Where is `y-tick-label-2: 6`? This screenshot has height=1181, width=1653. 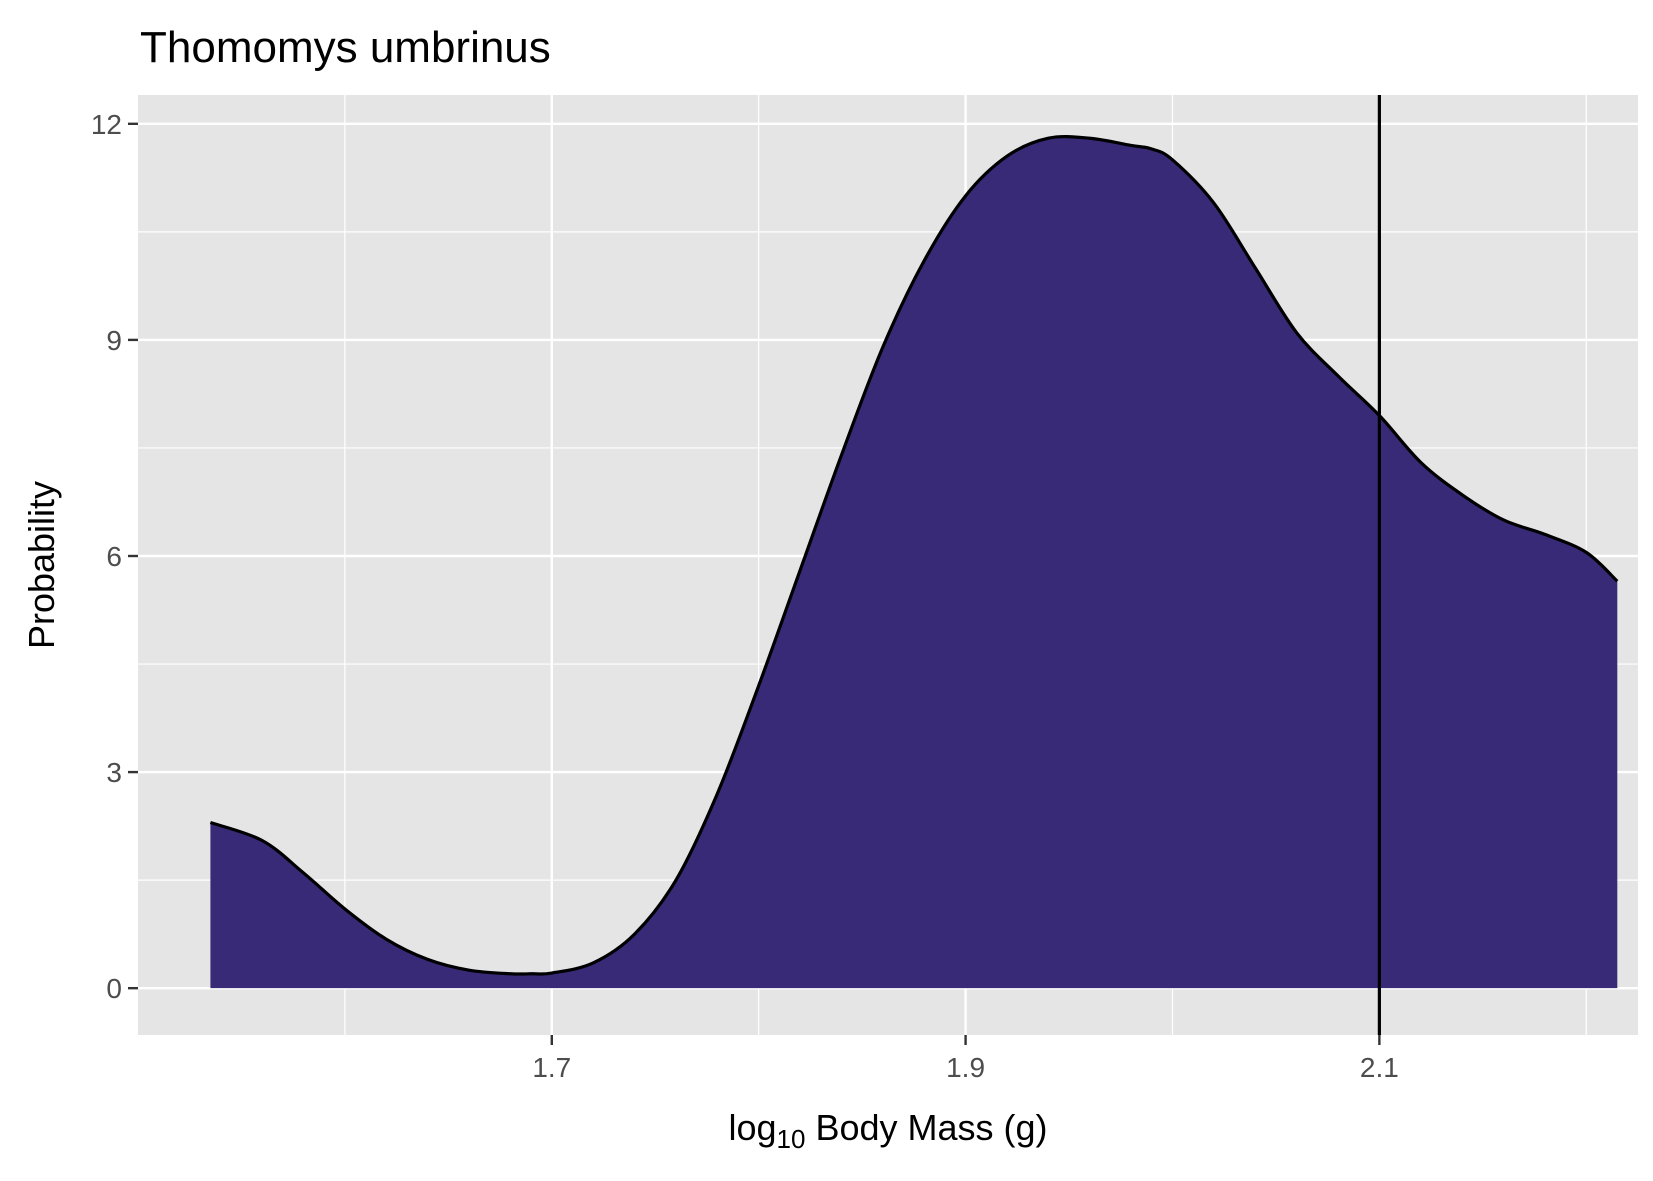 y-tick-label-2: 6 is located at coordinates (114, 556).